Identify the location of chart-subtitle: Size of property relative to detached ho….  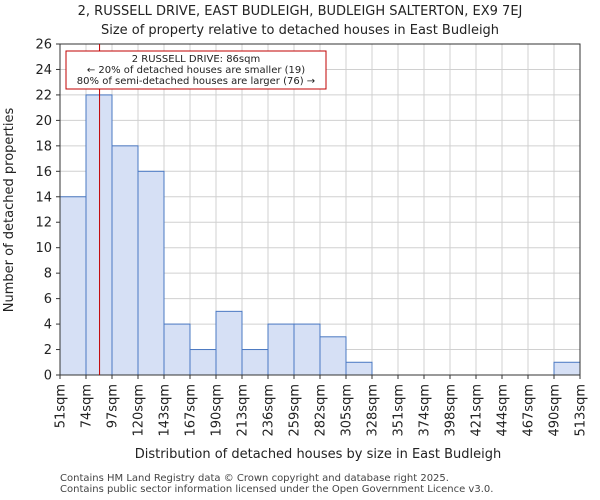
(300, 30).